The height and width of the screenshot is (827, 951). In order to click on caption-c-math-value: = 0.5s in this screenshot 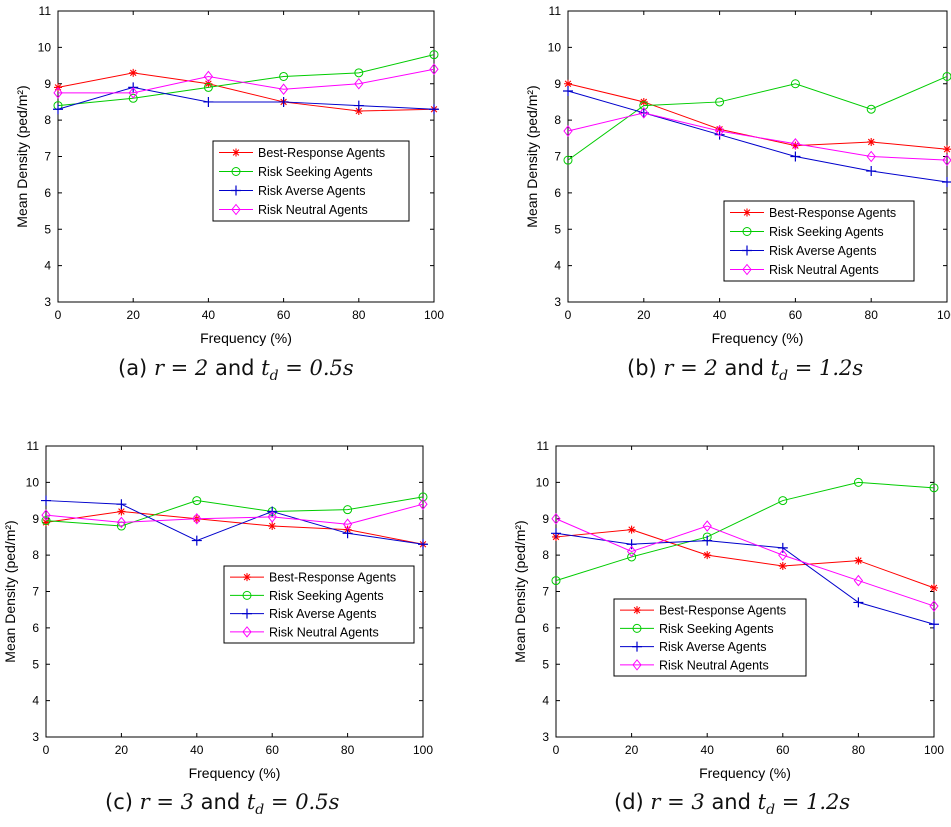, I will do `click(302, 802)`.